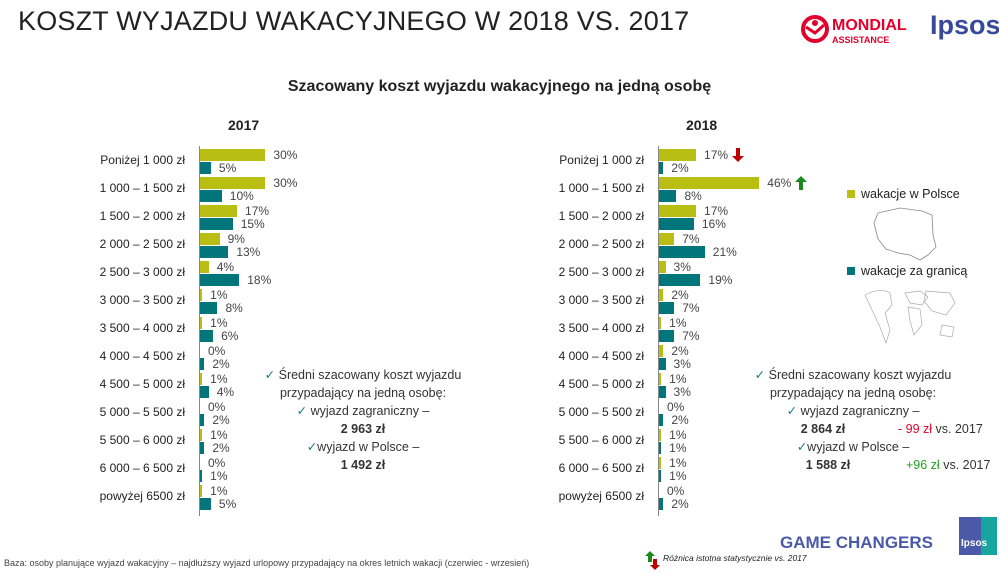 Image resolution: width=999 pixels, height=574 pixels. Describe the element at coordinates (370, 411) in the screenshot. I see `note-text: wyjazd zagraniczny –` at that location.